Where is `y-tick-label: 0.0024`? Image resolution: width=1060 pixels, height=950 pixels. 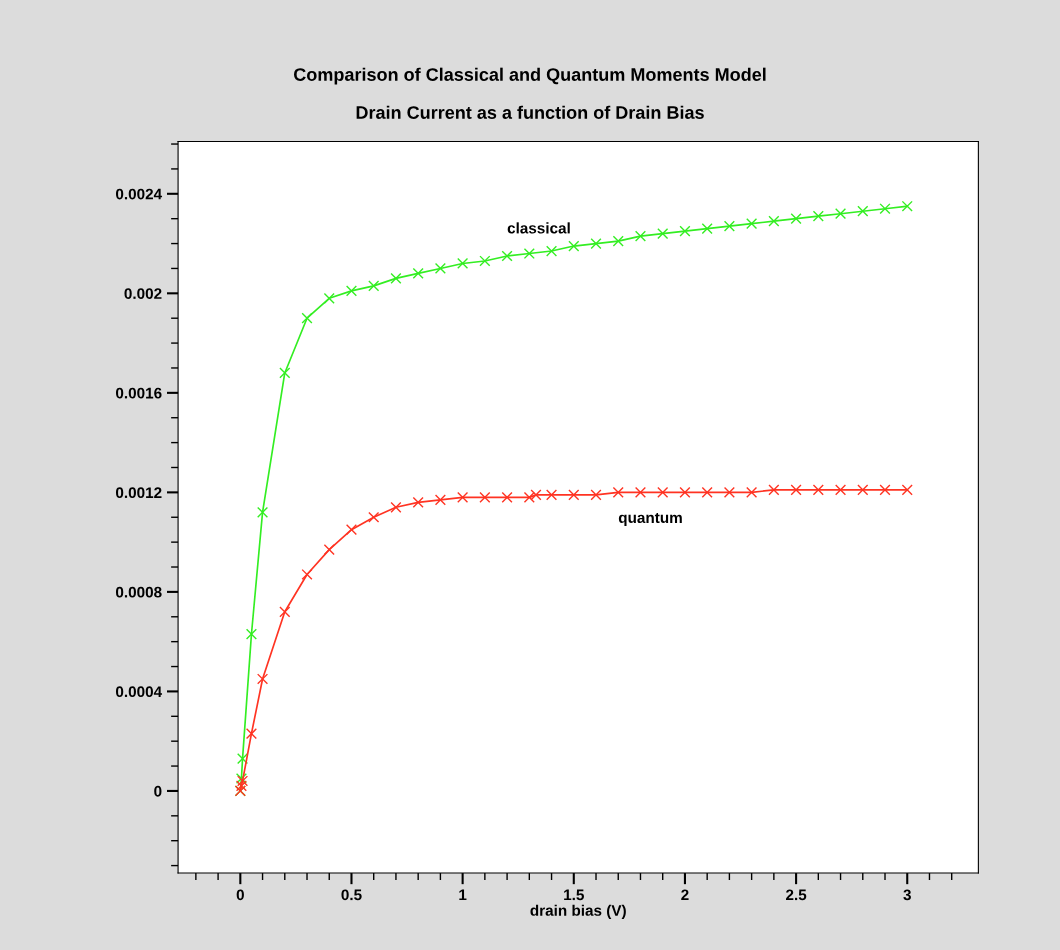 y-tick-label: 0.0024 is located at coordinates (139, 194).